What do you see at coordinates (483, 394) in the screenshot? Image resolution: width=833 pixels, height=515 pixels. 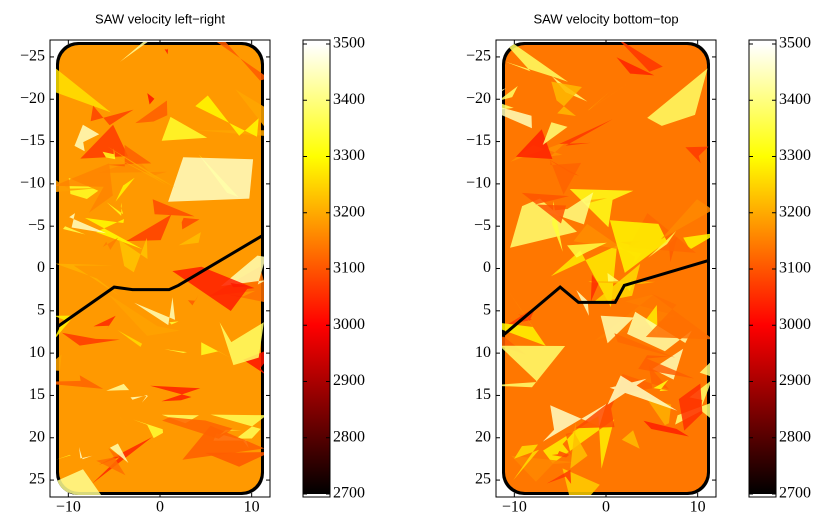 I see `y-tick-label: 15` at bounding box center [483, 394].